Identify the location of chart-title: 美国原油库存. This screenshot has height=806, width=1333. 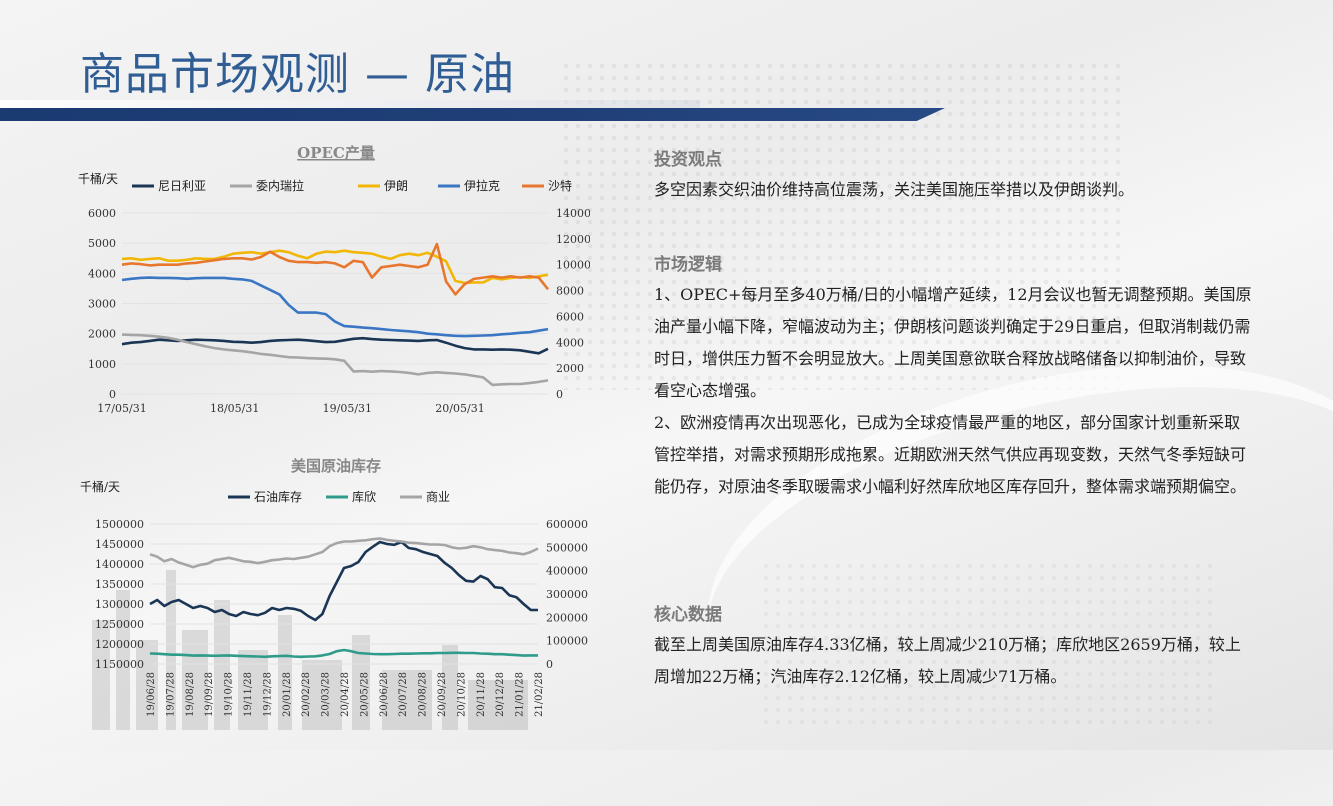
(336, 466).